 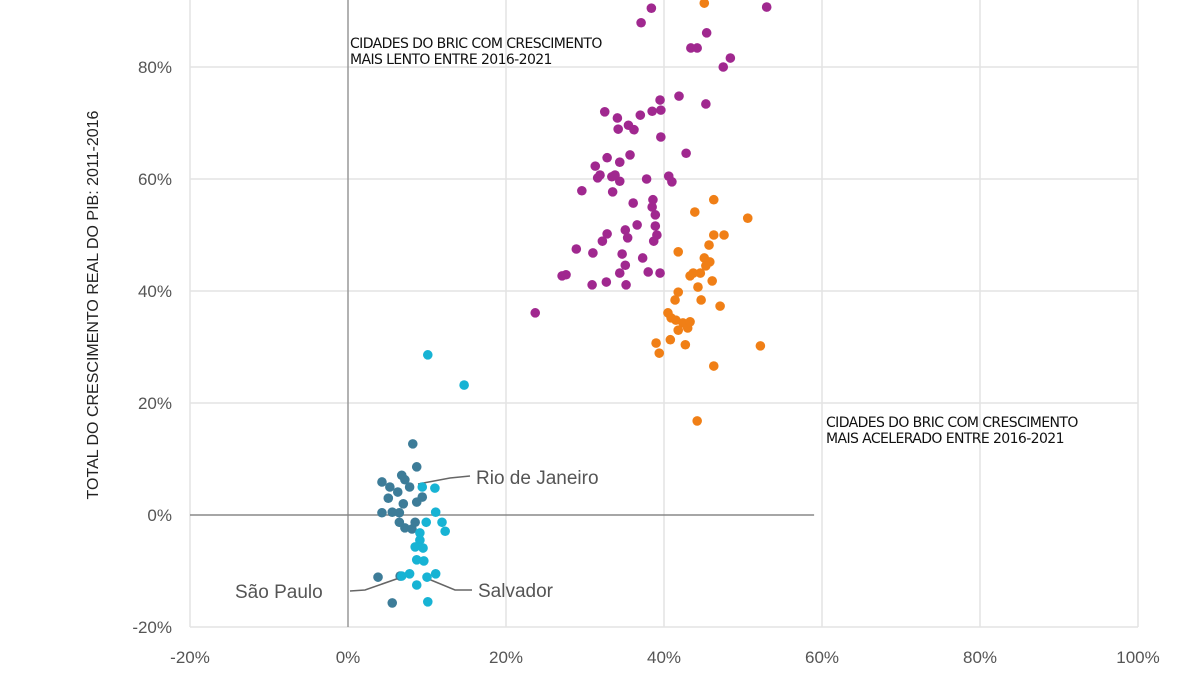 What do you see at coordinates (664, 657) in the screenshot?
I see `x-tick-label: 40%` at bounding box center [664, 657].